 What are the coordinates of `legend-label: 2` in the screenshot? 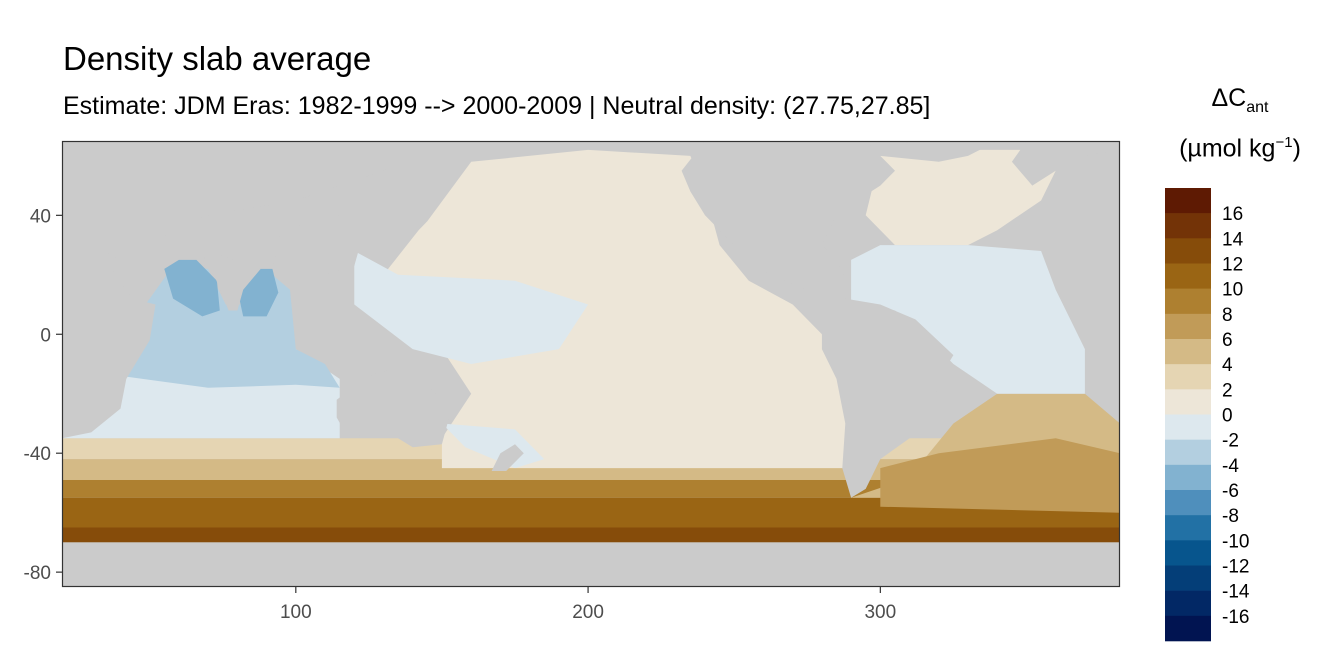 It's located at (1227, 390).